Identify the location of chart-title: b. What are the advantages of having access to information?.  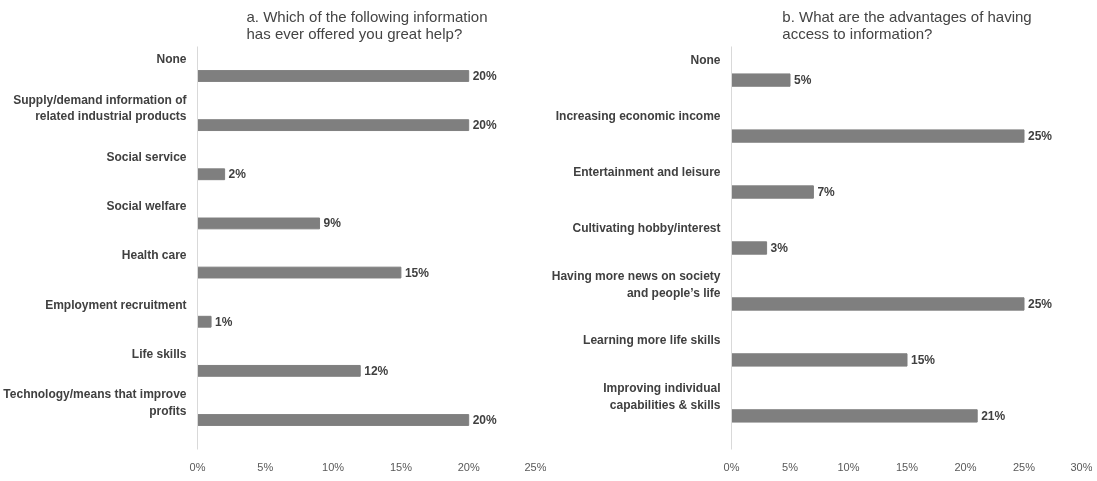
(907, 24).